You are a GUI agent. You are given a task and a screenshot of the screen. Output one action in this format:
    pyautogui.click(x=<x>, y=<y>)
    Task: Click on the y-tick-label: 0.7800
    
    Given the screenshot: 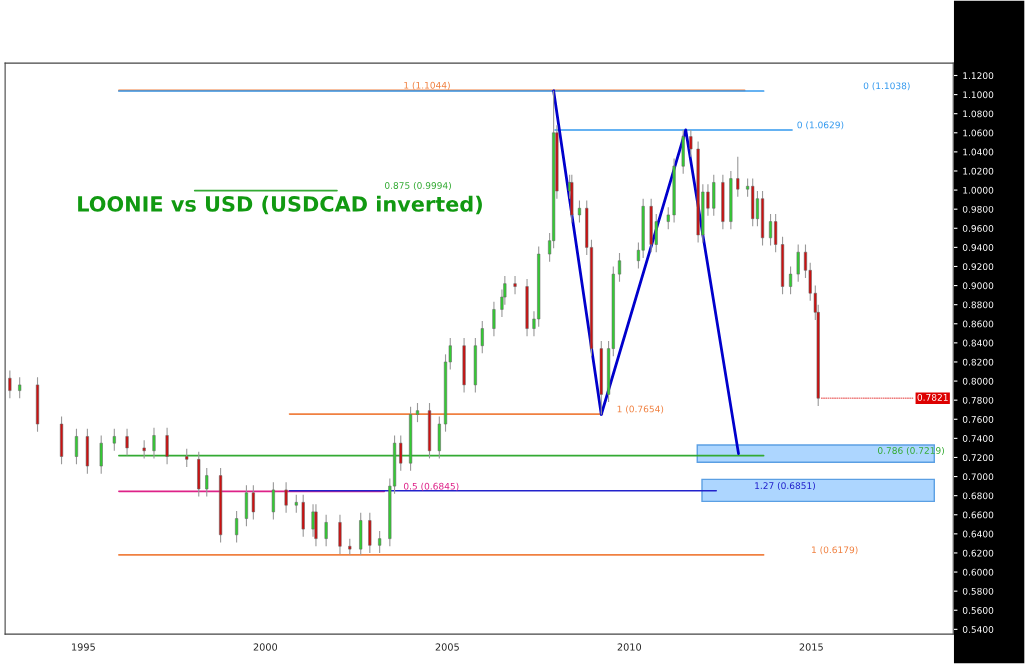 What is the action you would take?
    pyautogui.click(x=978, y=400)
    